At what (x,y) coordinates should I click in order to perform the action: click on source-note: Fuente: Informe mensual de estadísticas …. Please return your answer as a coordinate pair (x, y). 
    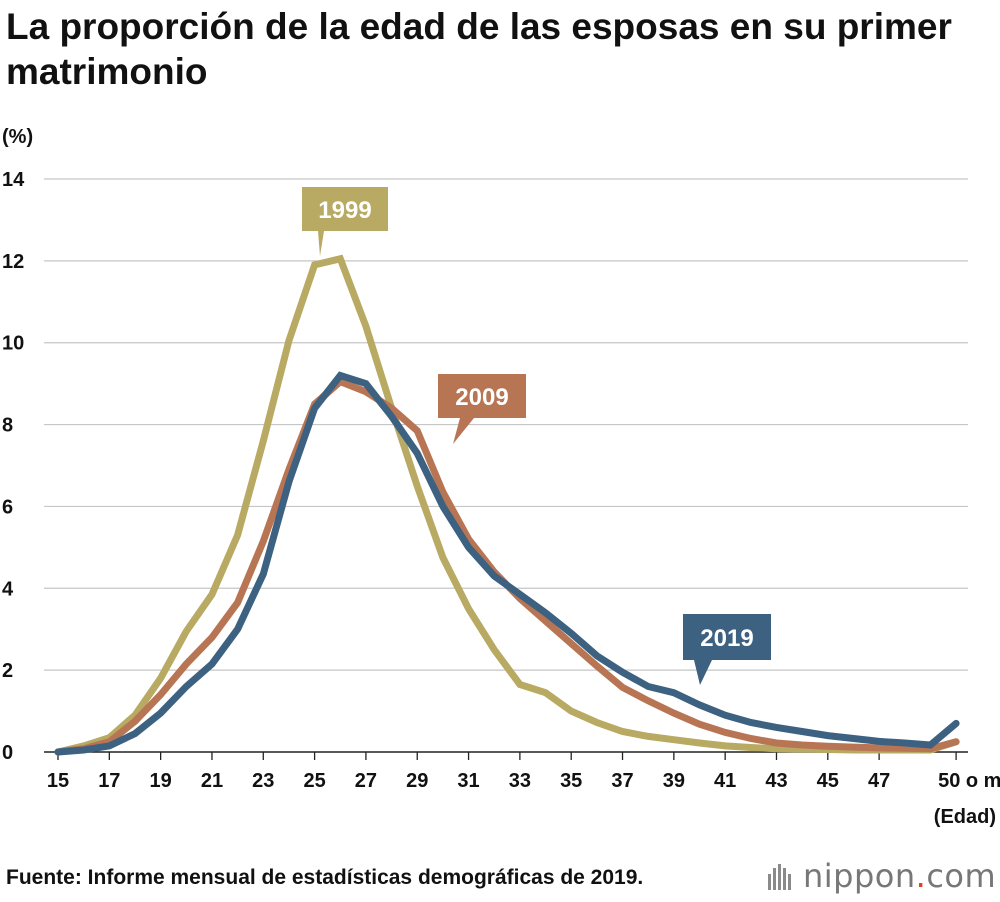
    Looking at the image, I should click on (325, 877).